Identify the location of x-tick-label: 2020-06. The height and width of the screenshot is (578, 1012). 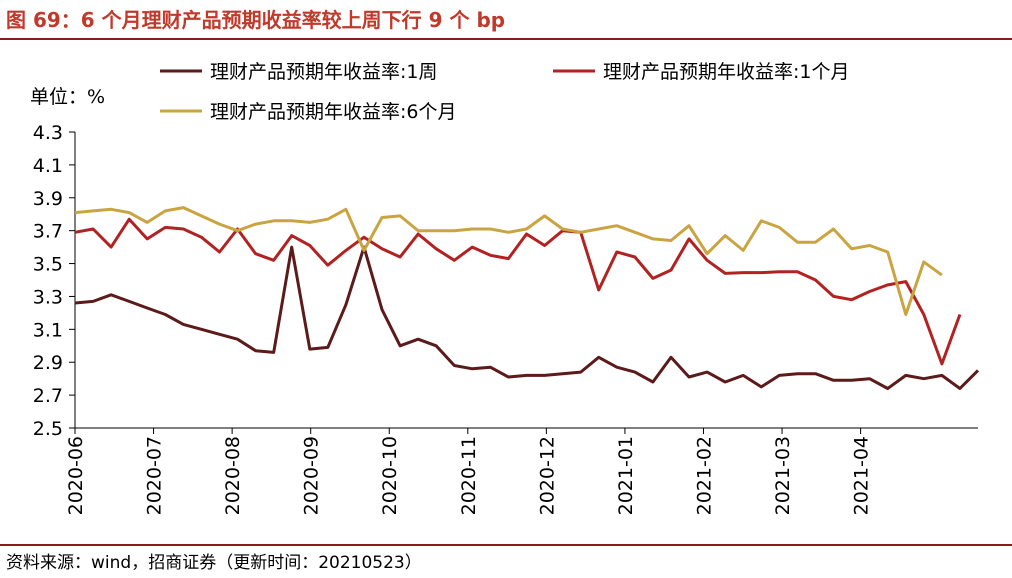
(76, 475).